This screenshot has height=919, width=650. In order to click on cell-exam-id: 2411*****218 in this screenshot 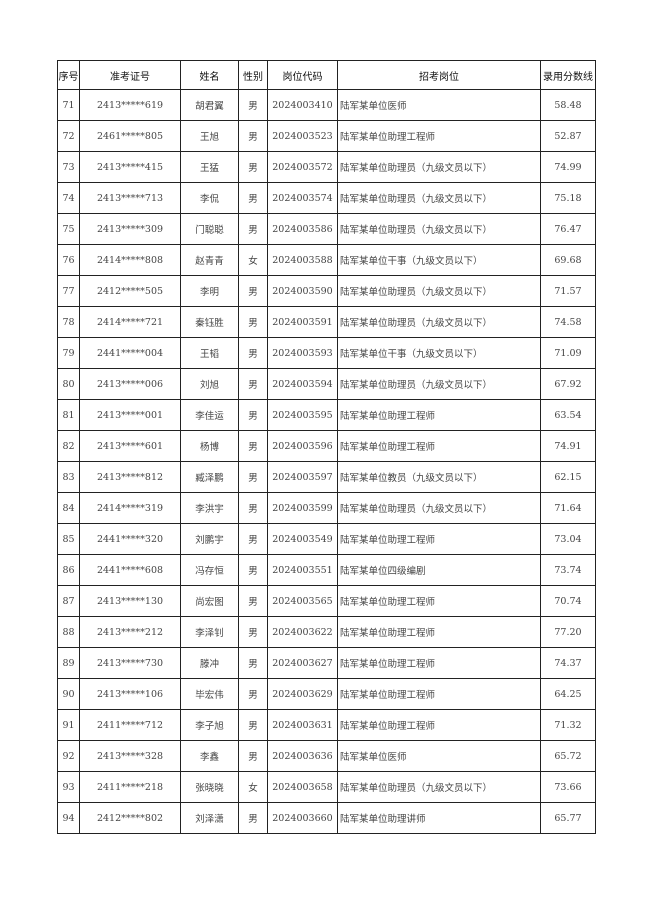, I will do `click(130, 787)`.